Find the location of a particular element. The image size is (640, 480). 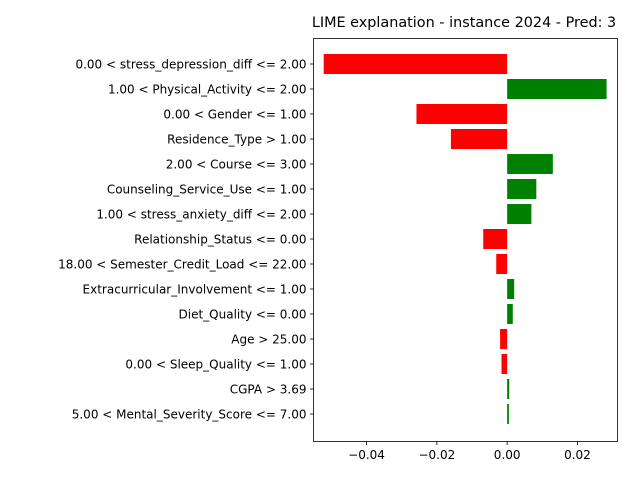

y-tick-label-4: 2.00 < Course <= 3.00 is located at coordinates (236, 164).